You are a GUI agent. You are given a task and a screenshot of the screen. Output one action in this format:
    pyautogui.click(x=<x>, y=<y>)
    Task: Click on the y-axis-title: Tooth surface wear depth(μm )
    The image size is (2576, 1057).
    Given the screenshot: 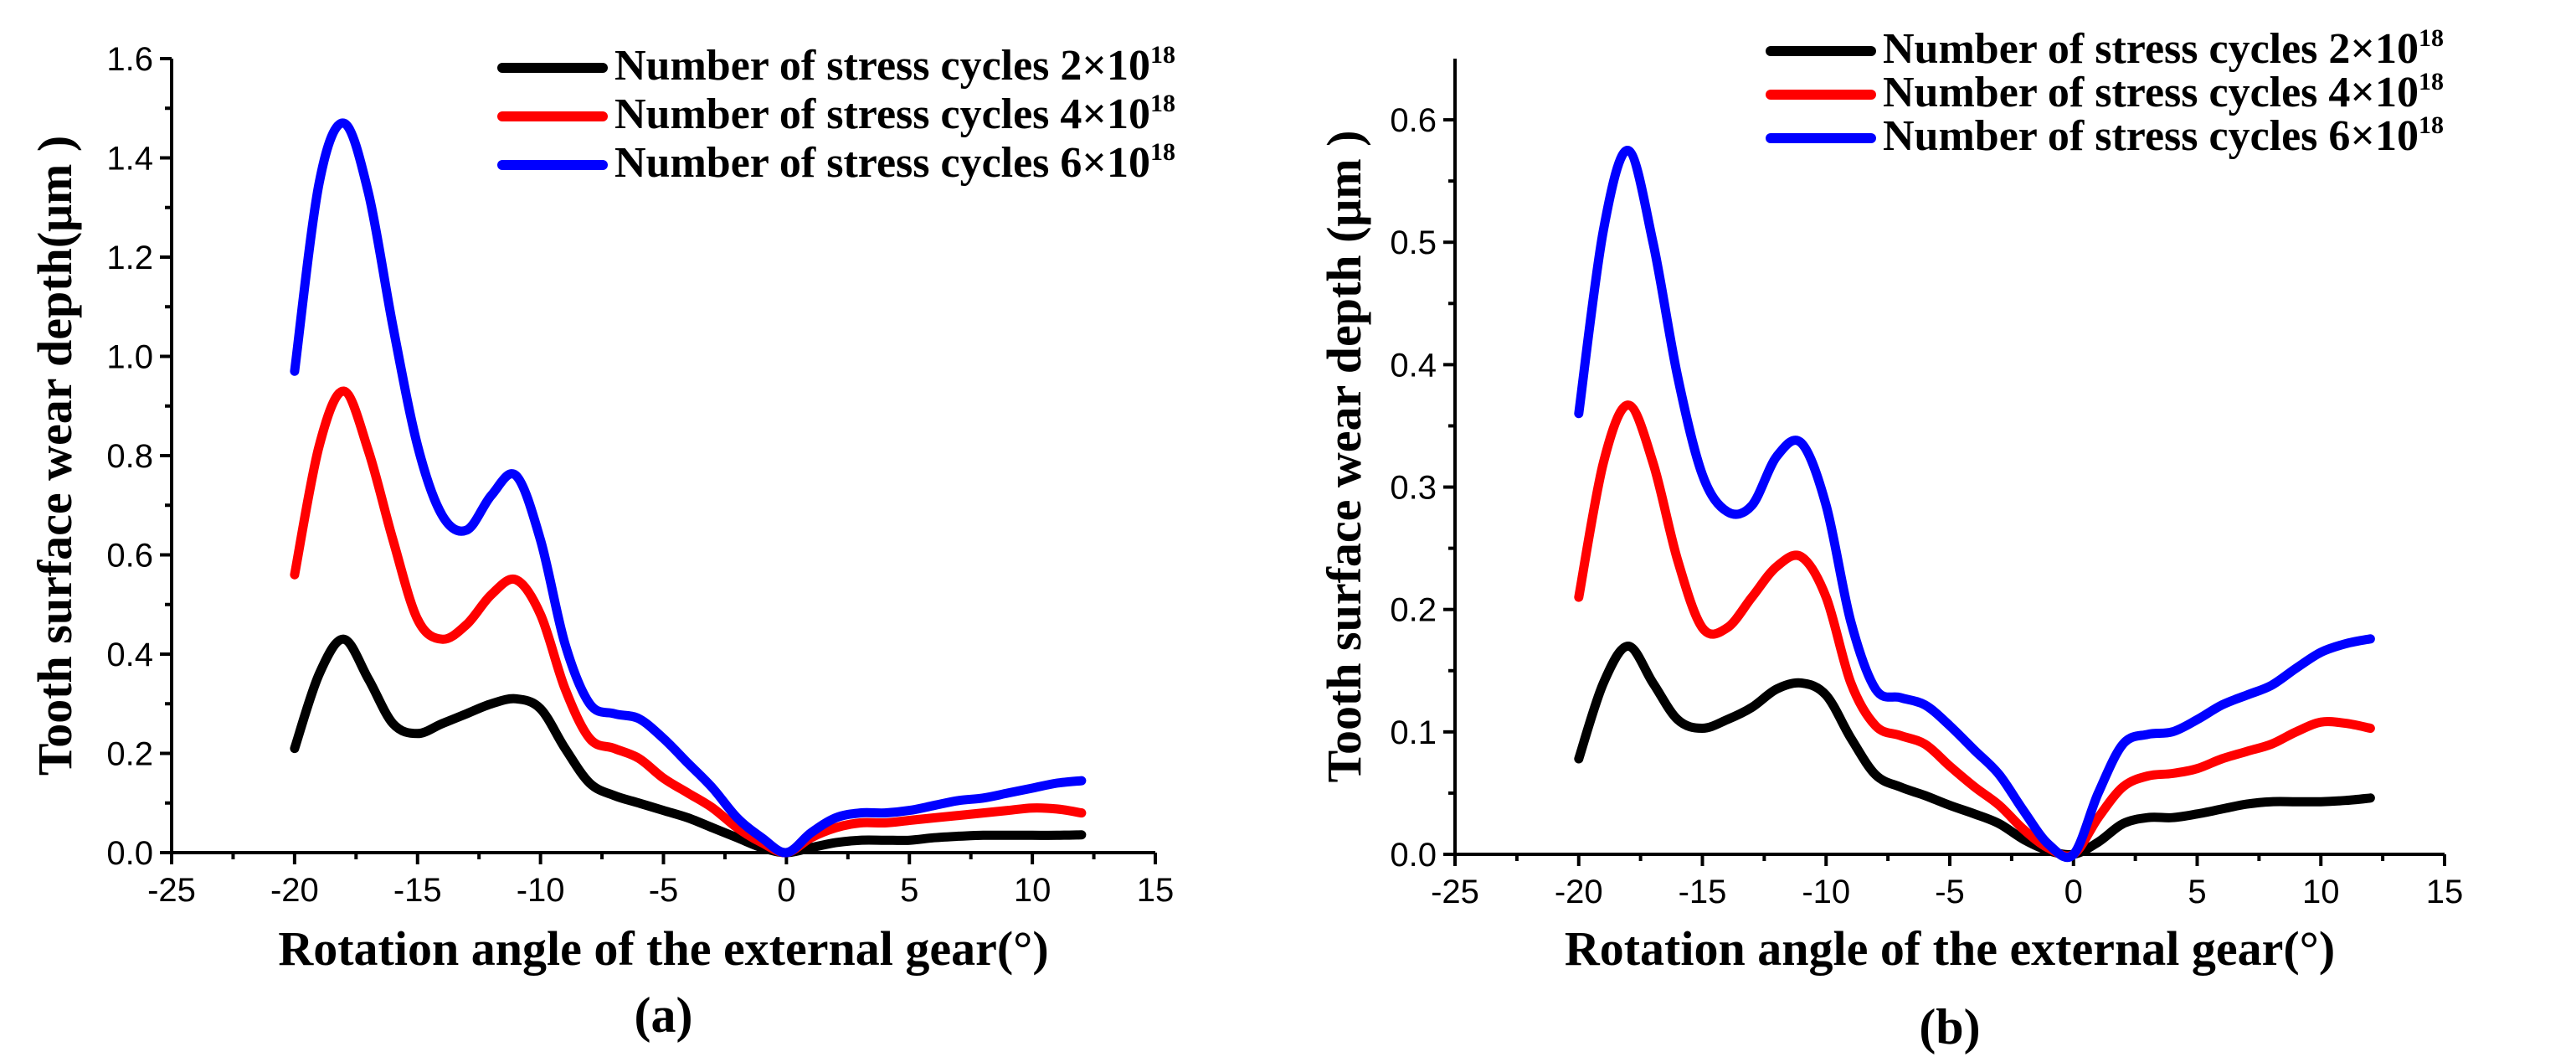 What is the action you would take?
    pyautogui.click(x=55, y=456)
    